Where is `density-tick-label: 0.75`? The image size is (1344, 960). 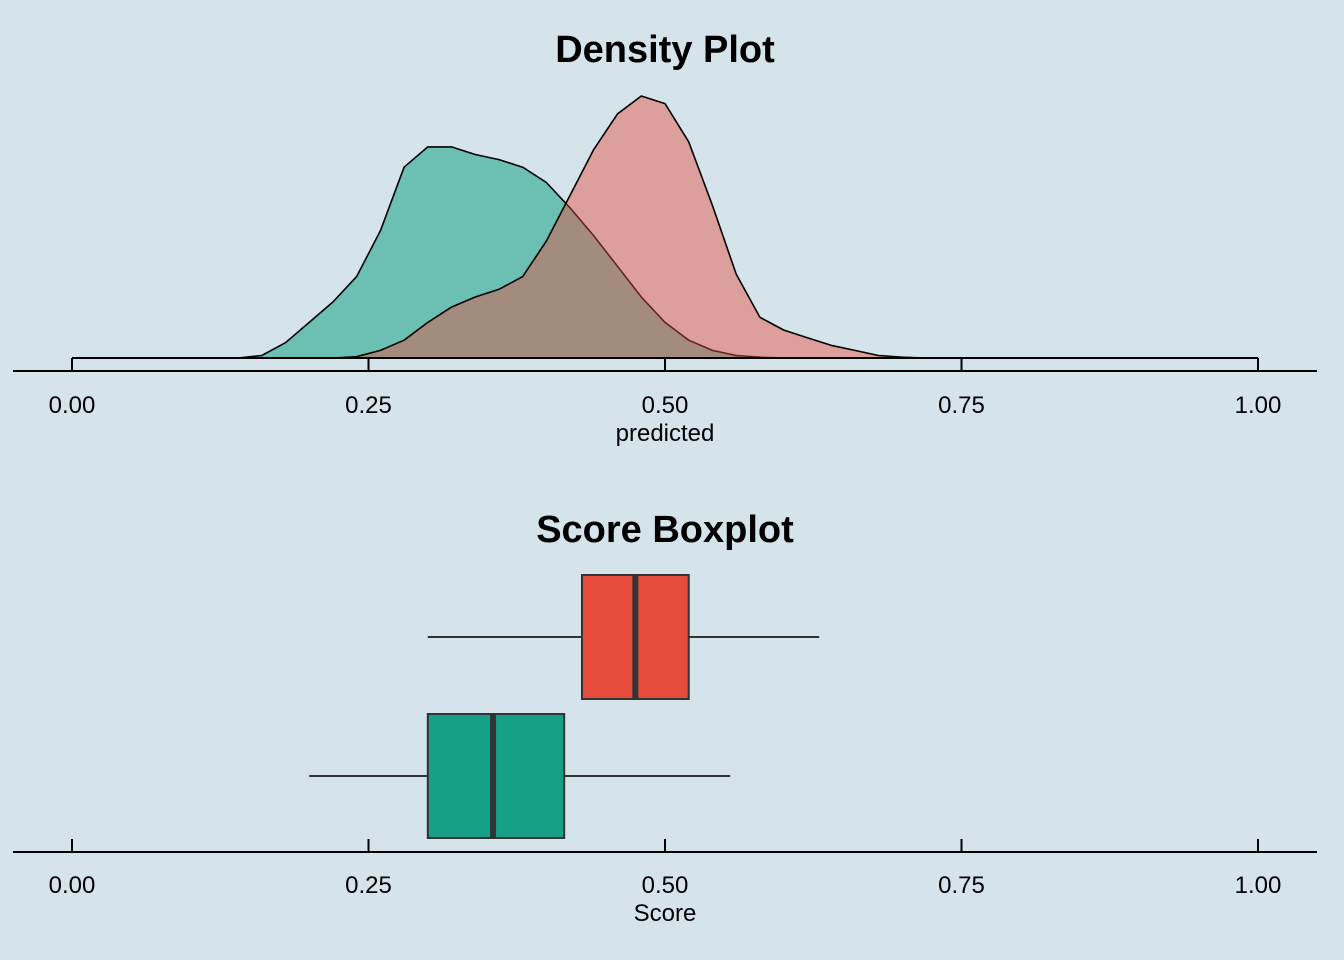 density-tick-label: 0.75 is located at coordinates (961, 405).